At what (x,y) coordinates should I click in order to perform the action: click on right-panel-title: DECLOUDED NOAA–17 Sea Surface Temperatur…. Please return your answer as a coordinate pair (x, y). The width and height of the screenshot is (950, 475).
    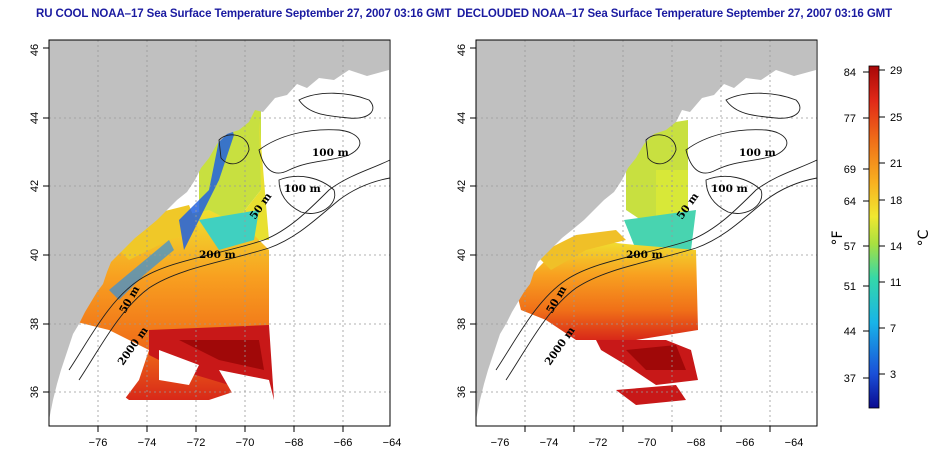
    Looking at the image, I should click on (675, 14).